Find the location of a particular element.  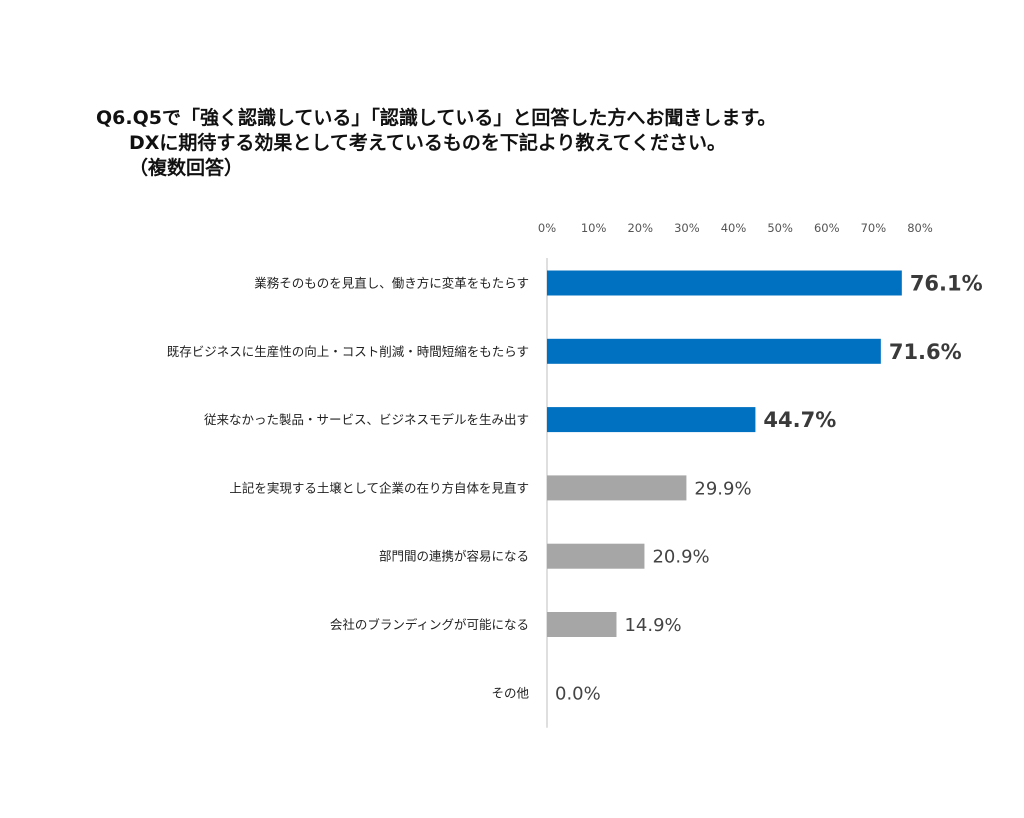

category-label: 部門間の連携が容易になる is located at coordinates (454, 556).